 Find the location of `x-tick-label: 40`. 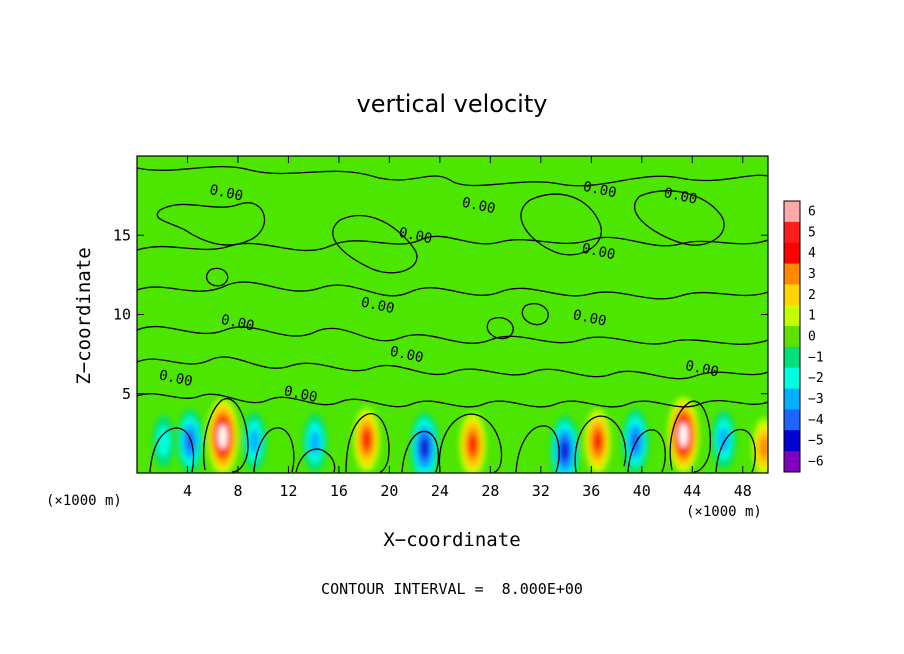

x-tick-label: 40 is located at coordinates (642, 491).